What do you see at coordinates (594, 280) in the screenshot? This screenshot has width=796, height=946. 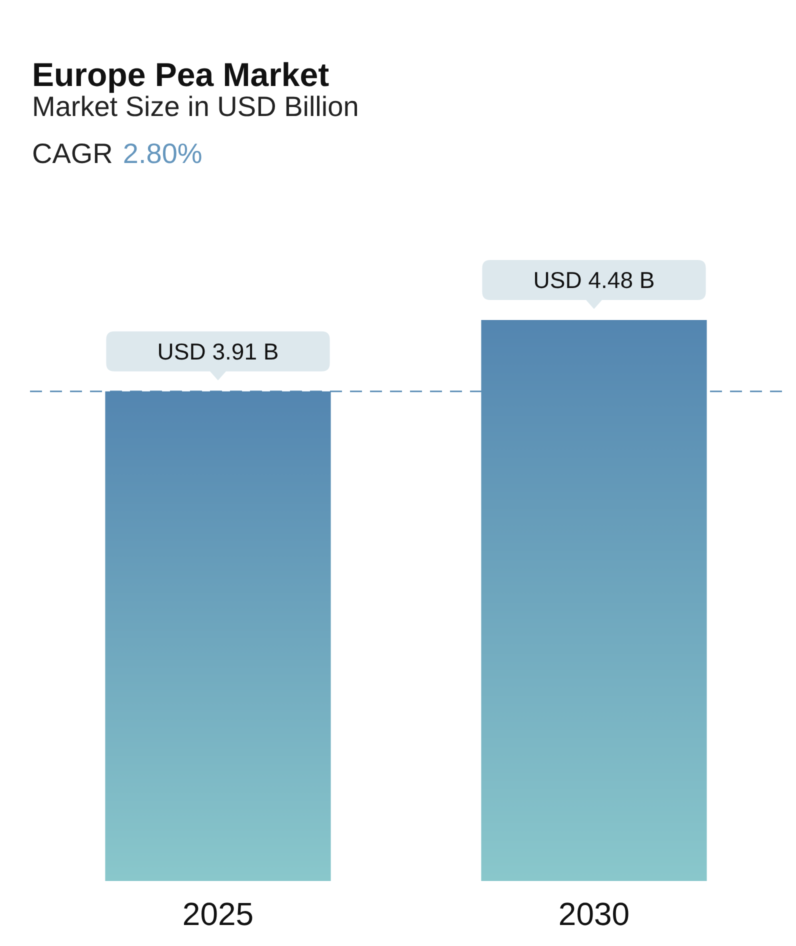 I see `data-label: USD 4.48 B` at bounding box center [594, 280].